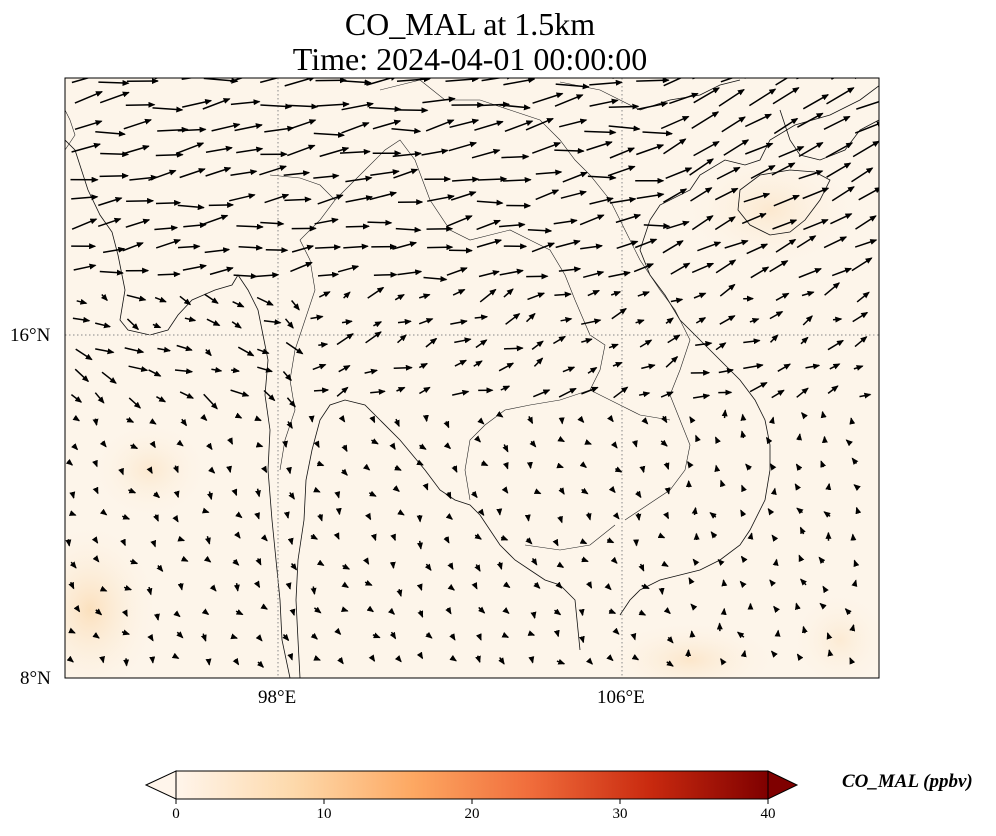 Image resolution: width=996 pixels, height=836 pixels. Describe the element at coordinates (160, 785) in the screenshot. I see `colorbar-extend-min` at that location.